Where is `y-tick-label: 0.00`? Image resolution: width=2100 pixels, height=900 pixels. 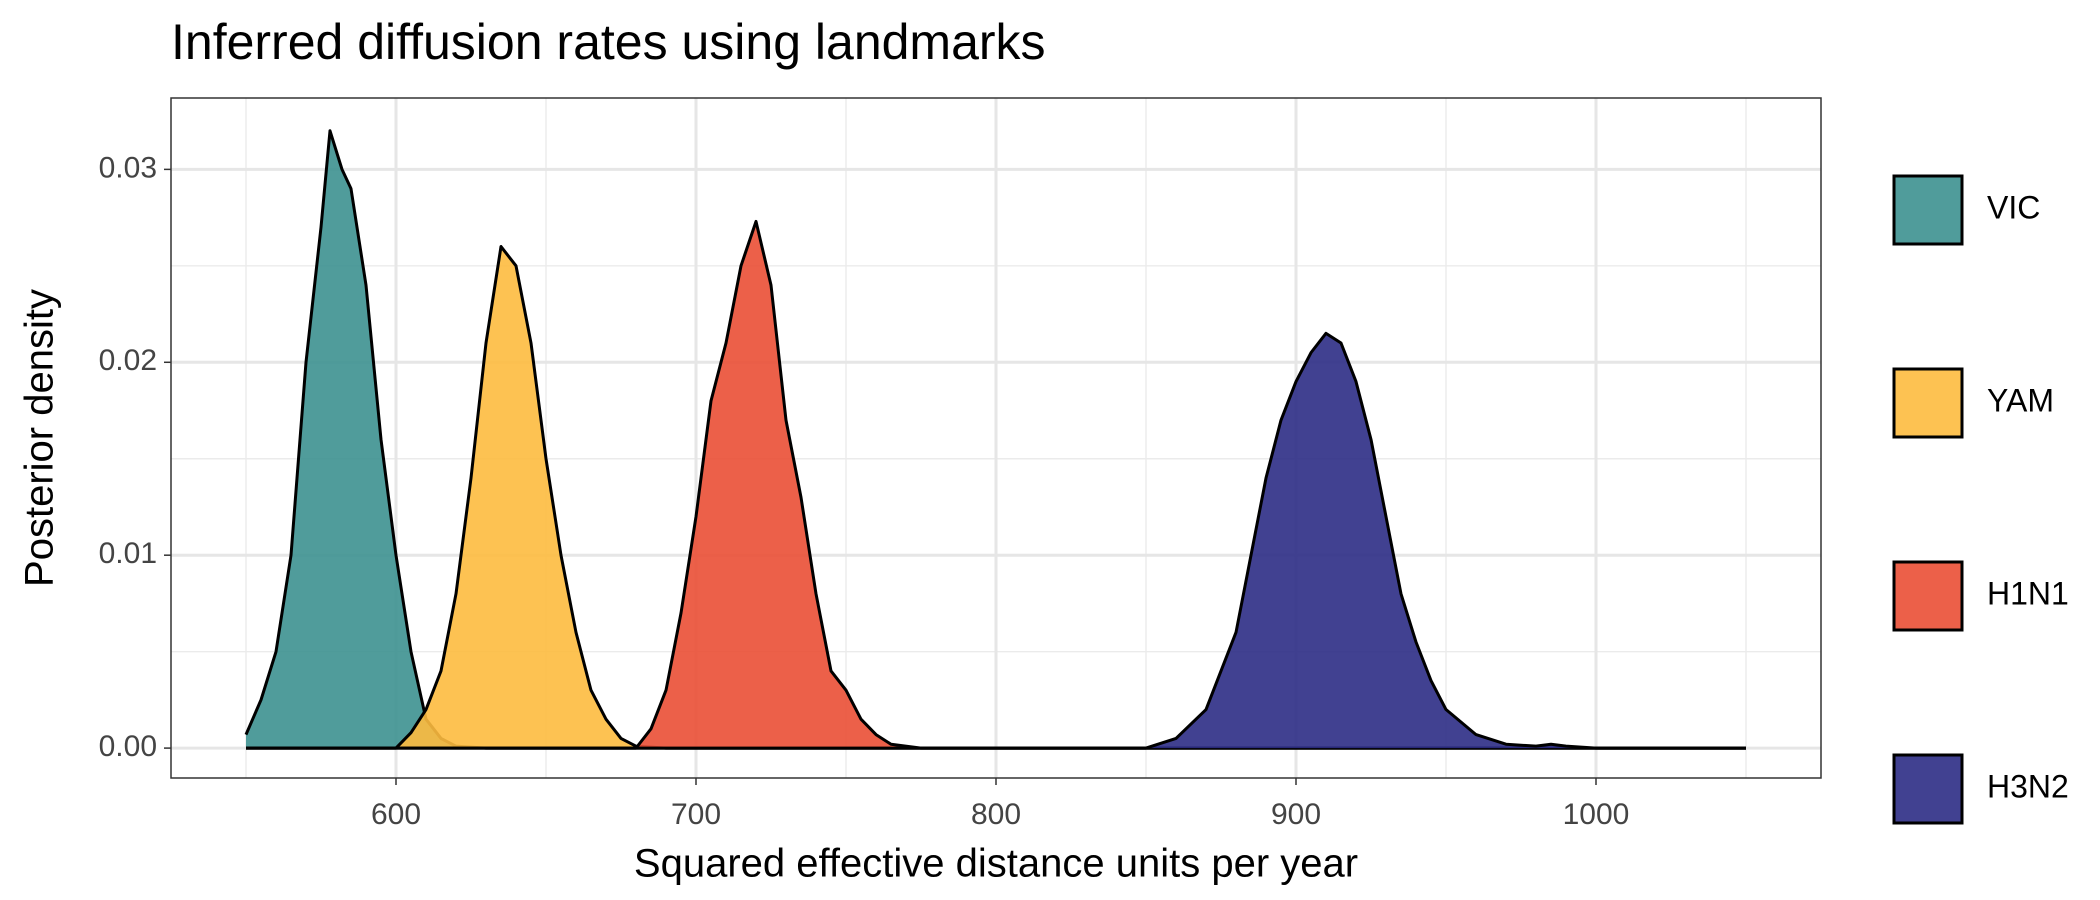 y-tick-label: 0.00 is located at coordinates (128, 746).